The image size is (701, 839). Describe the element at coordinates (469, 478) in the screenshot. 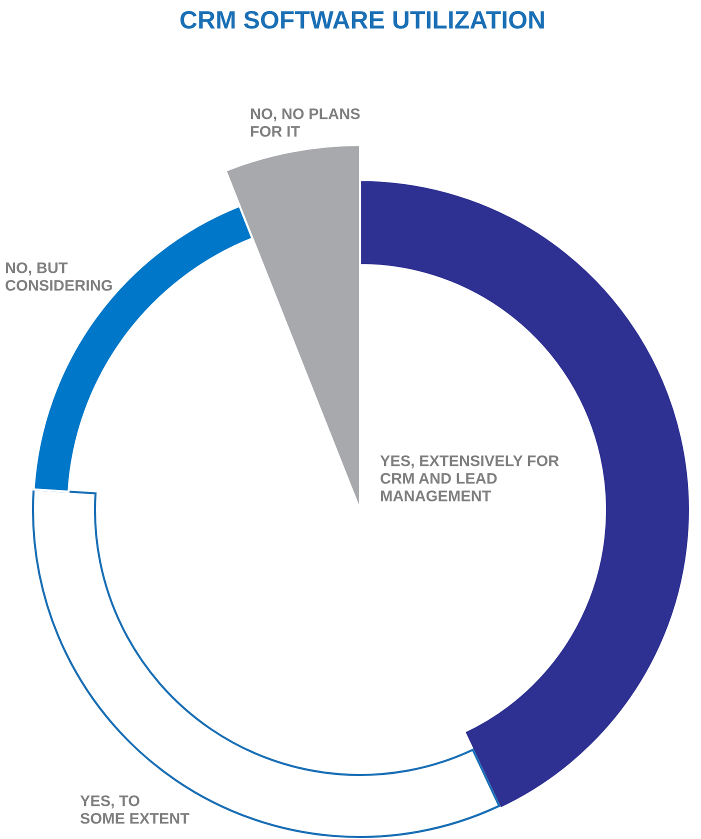

I see `slice-label: YES, EXTENSIVELY FOR CRM AND LEAD MANAGEMENT` at that location.